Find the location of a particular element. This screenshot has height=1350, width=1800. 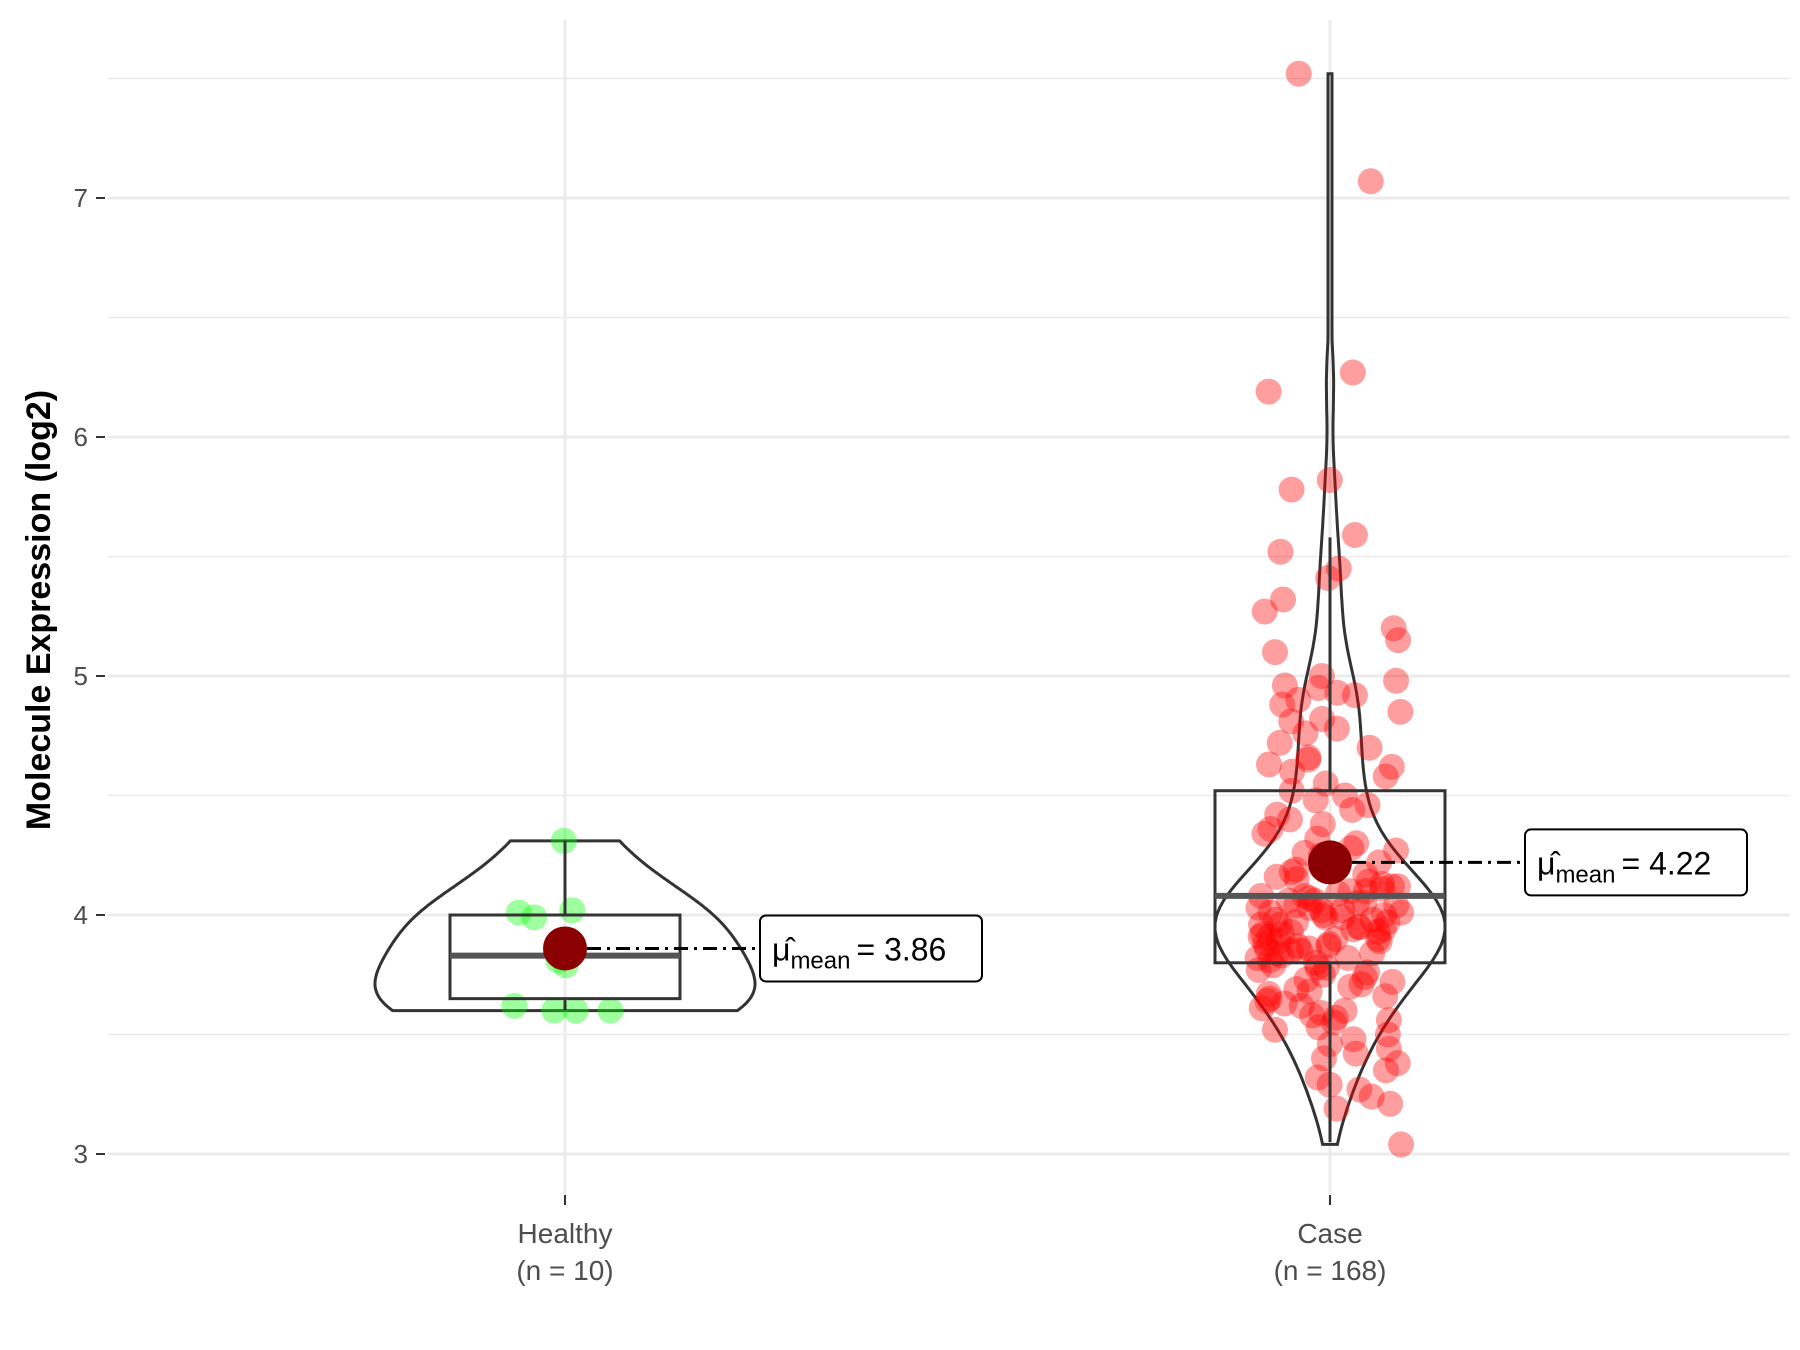

x-tick-label-case: Case is located at coordinates (1329, 1233).